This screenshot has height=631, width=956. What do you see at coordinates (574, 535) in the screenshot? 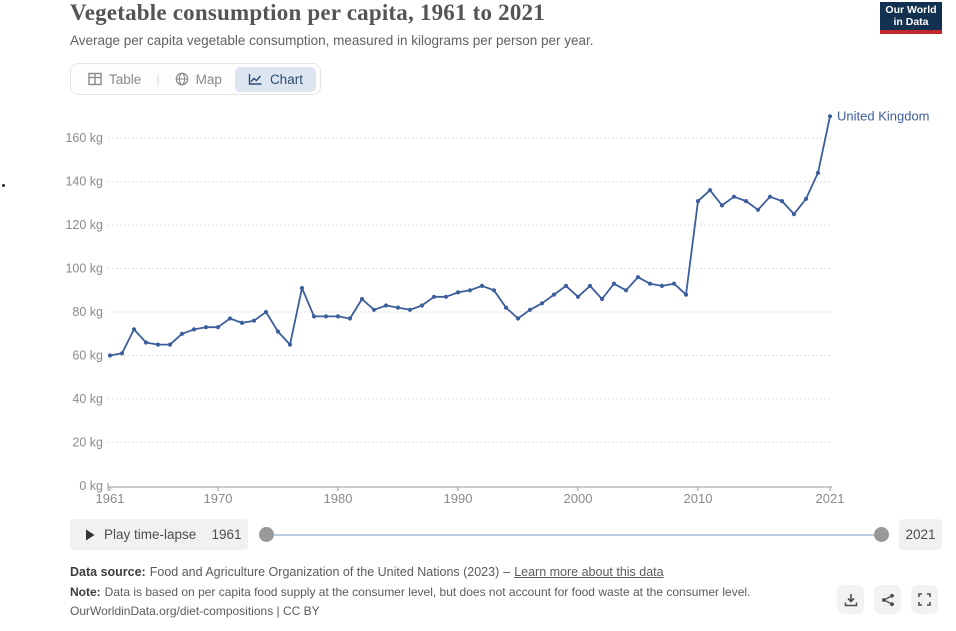
I see `timeline-slider-track` at bounding box center [574, 535].